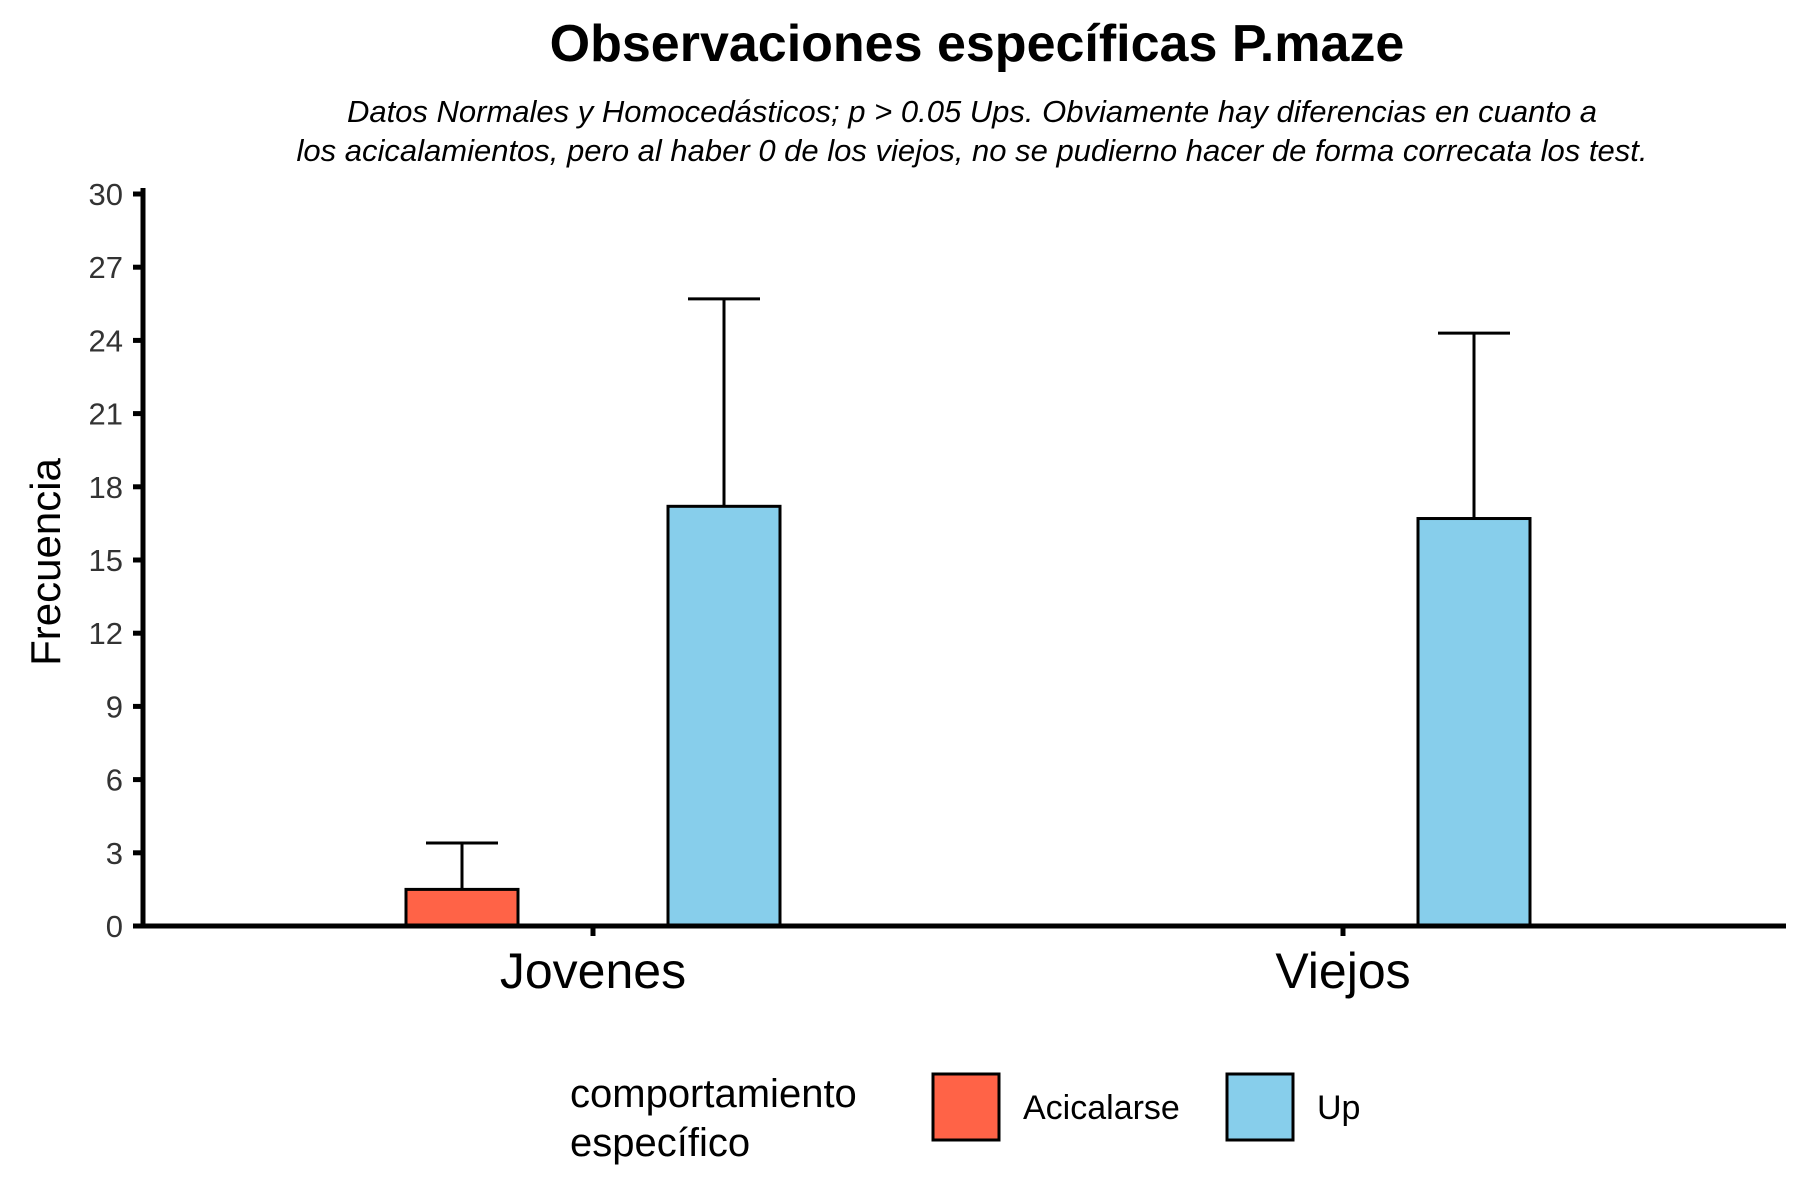 The image size is (1800, 1200). What do you see at coordinates (724, 716) in the screenshot?
I see `bar-up-jovenes` at bounding box center [724, 716].